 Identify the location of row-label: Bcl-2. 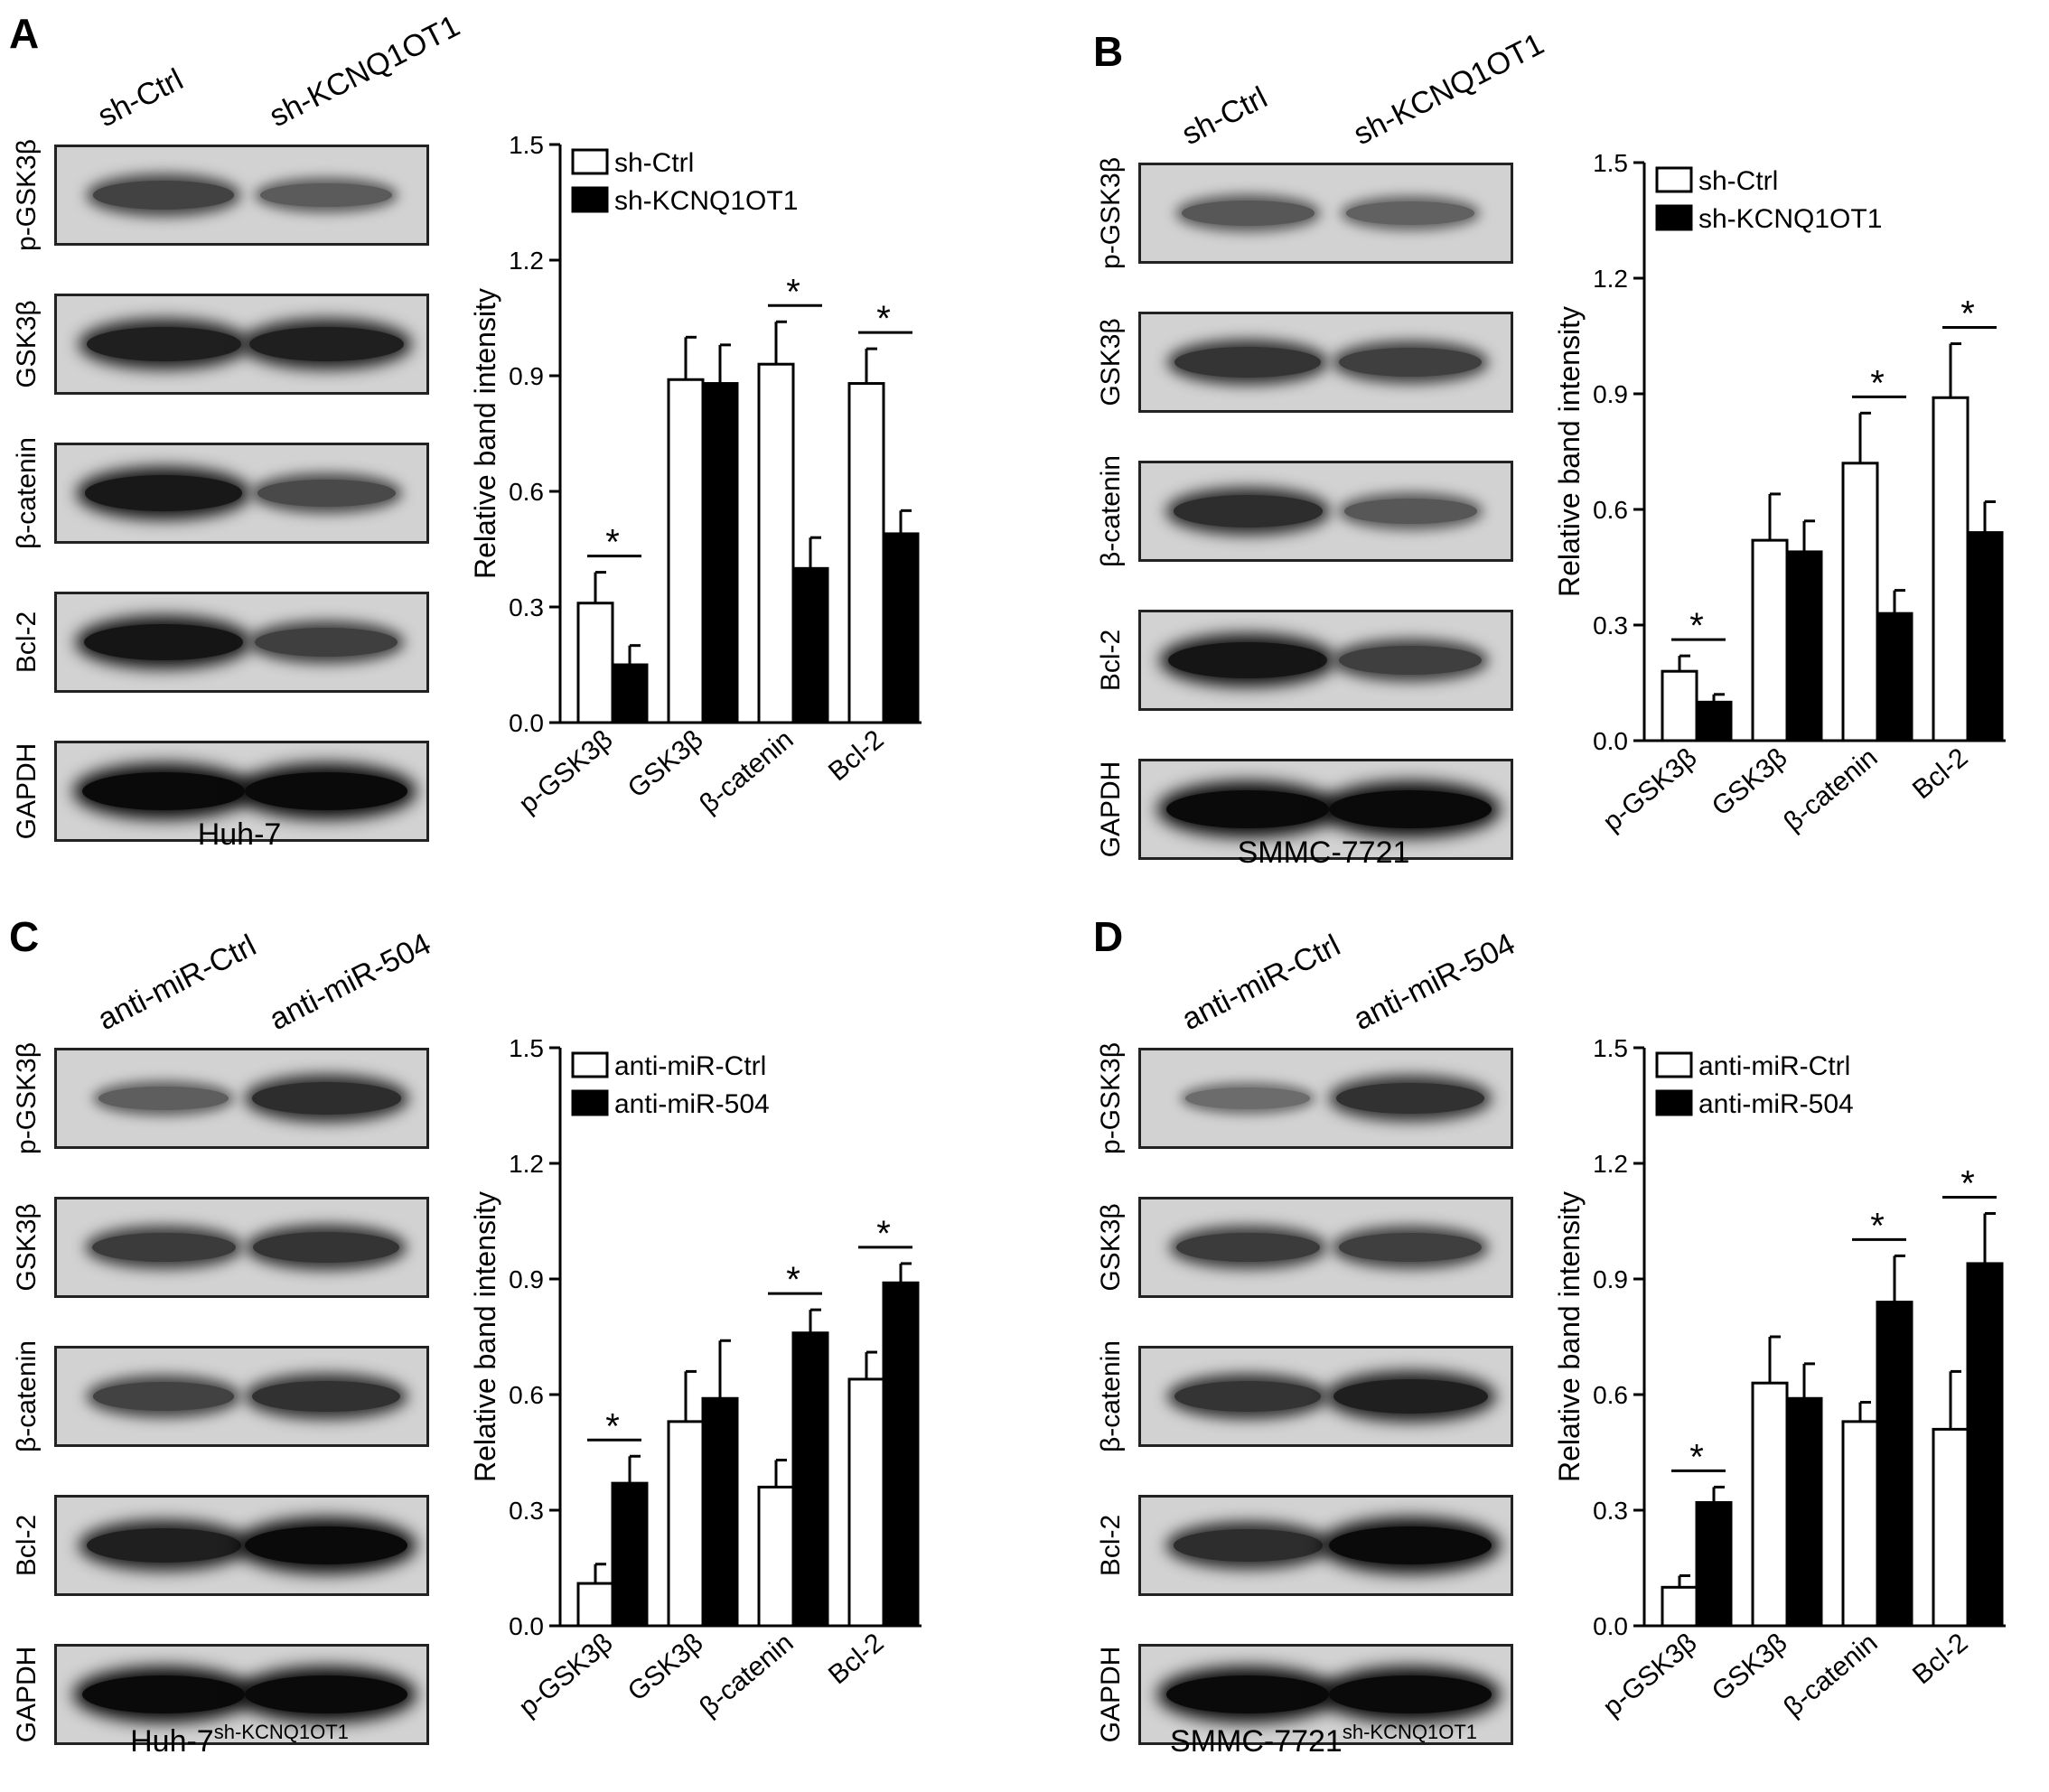
(1111, 1545).